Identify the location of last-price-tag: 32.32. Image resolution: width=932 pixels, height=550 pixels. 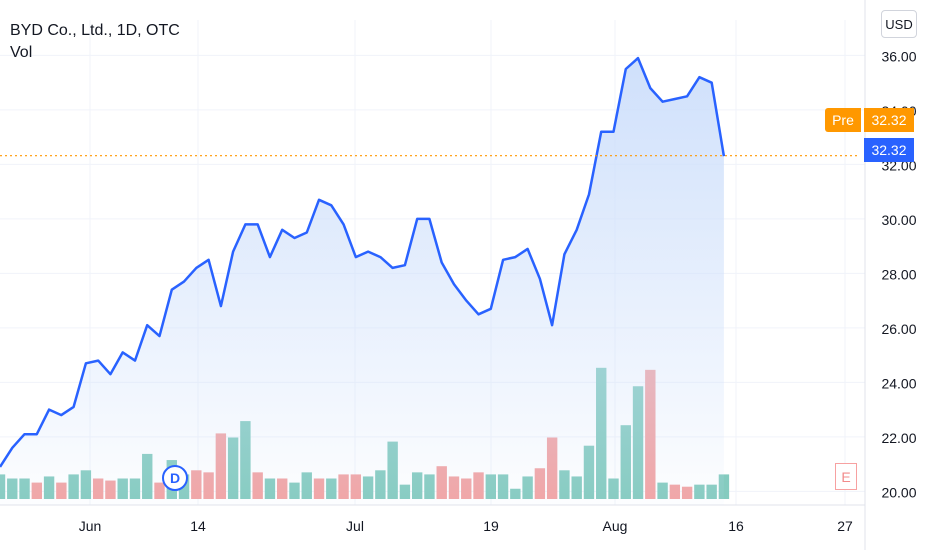
(889, 150).